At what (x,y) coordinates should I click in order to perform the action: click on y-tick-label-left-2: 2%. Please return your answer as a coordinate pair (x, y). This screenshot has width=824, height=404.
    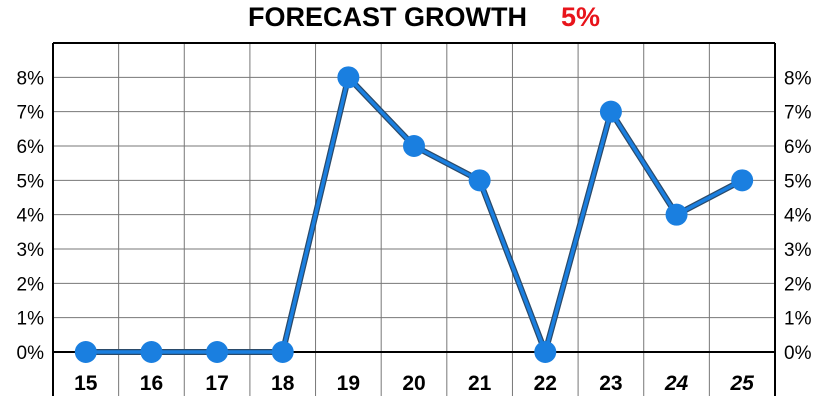
    Looking at the image, I should click on (31, 284).